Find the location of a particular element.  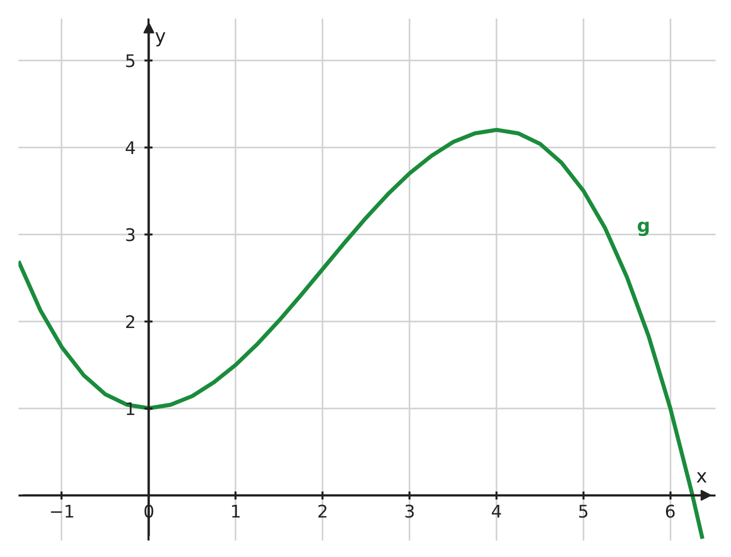

x-tick-label: 6 is located at coordinates (670, 512).